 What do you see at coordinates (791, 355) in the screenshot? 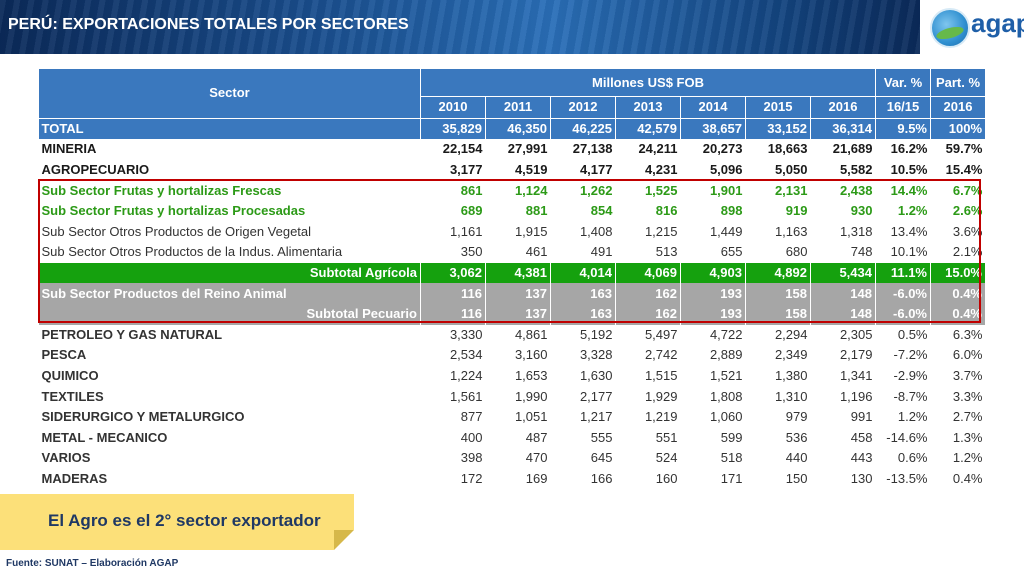
I see `value-cell: 2,349` at bounding box center [791, 355].